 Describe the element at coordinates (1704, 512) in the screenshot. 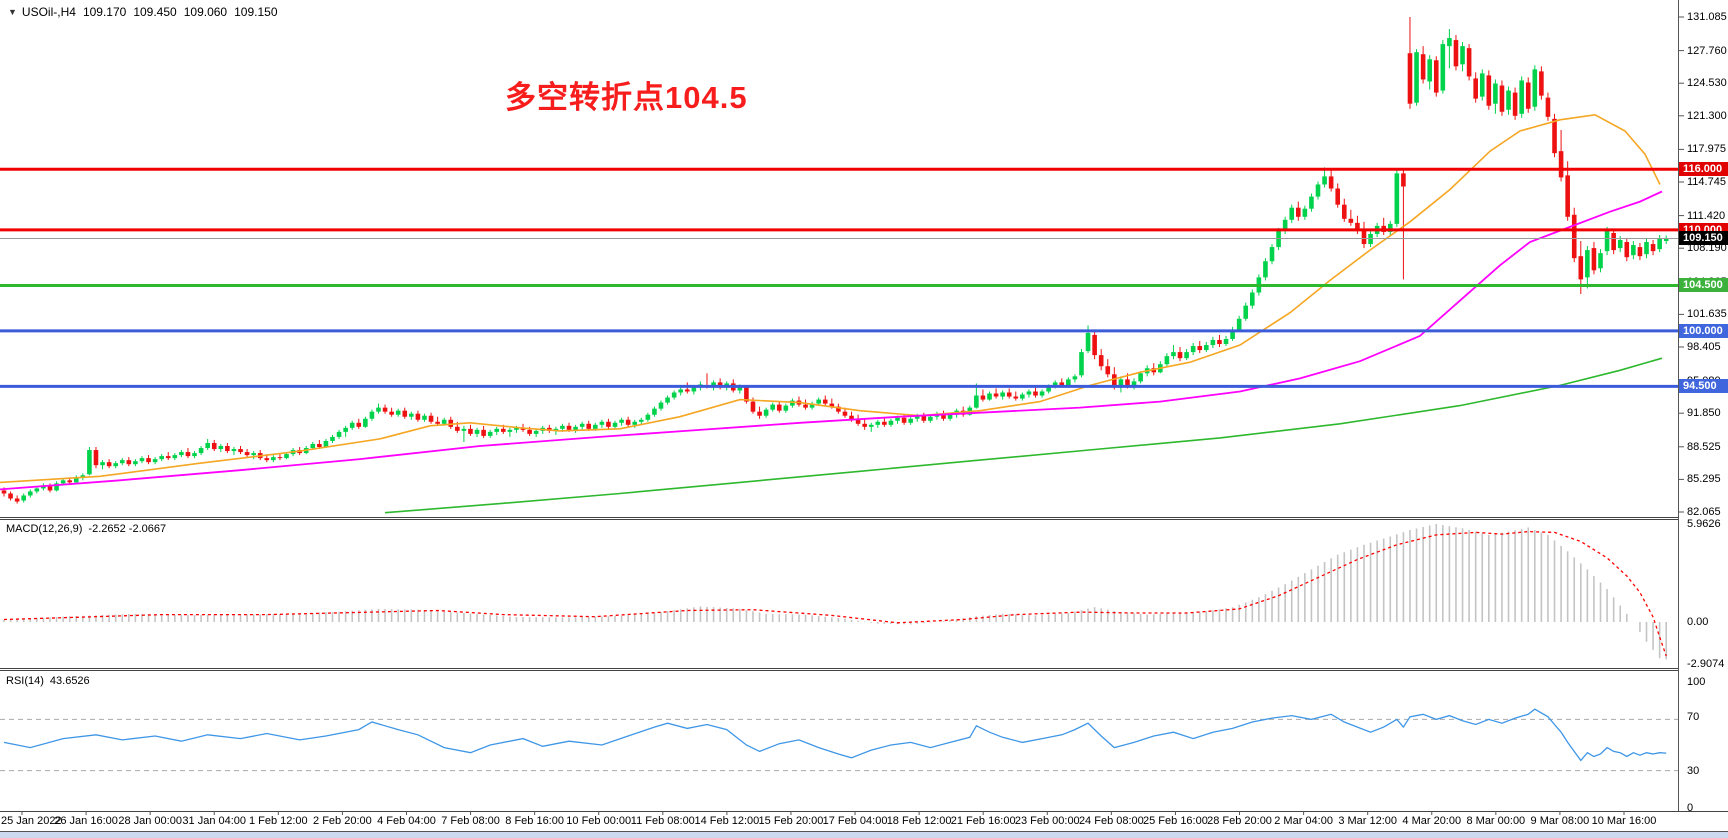

I see `price-axis-label: 82.065` at that location.